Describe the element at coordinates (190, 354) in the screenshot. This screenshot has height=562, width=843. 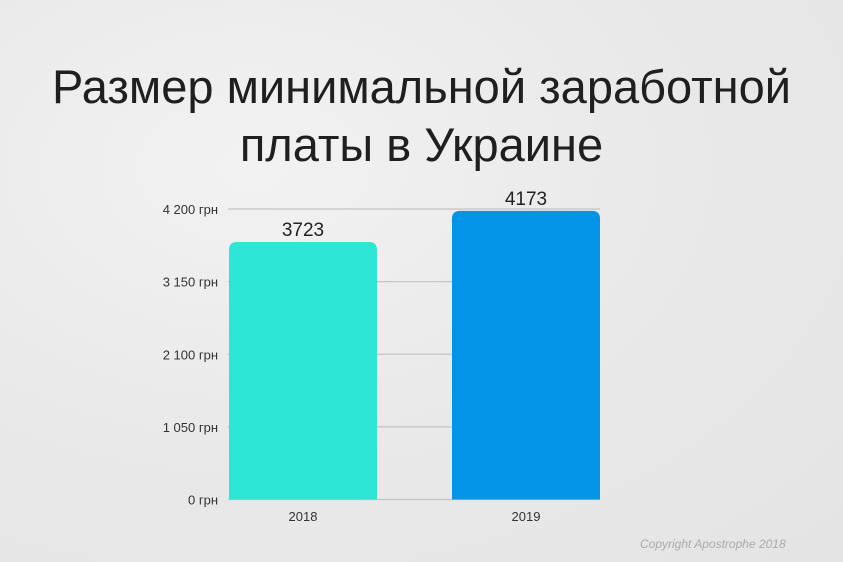
I see `y-tick-label: 2 100 грн` at that location.